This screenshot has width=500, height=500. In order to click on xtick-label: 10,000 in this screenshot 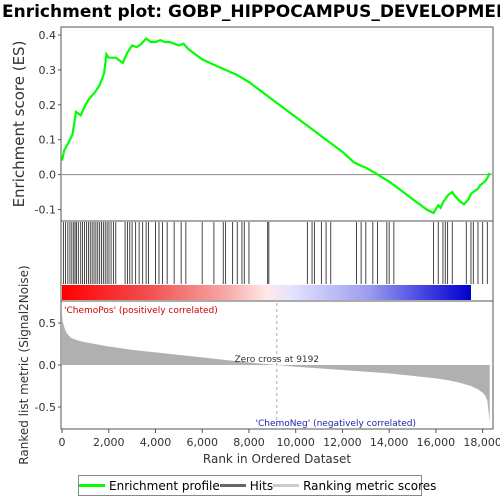, I will do `click(295, 442)`.